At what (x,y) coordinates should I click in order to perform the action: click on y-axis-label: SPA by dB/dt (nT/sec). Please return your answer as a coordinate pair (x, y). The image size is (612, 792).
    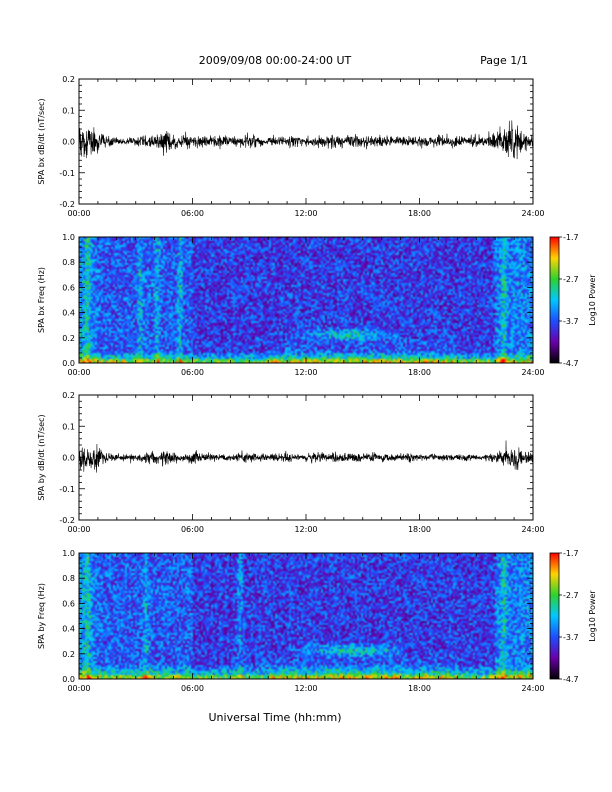
    Looking at the image, I should click on (41, 457).